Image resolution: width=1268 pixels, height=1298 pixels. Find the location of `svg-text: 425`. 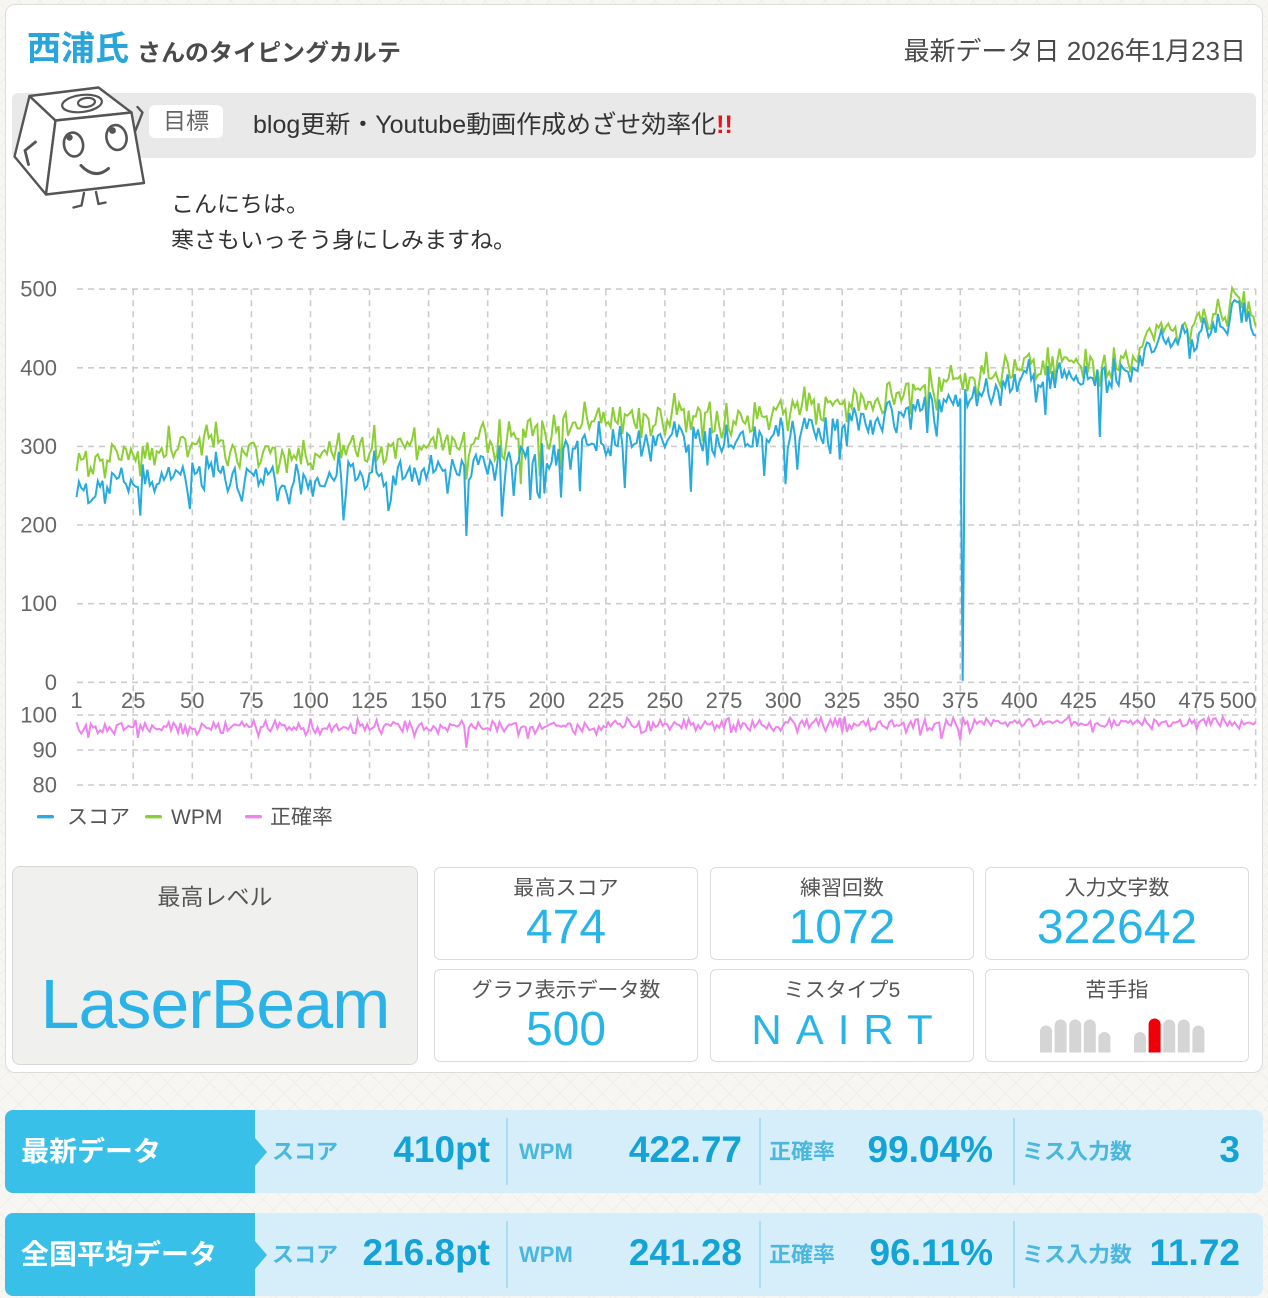

svg-text: 425 is located at coordinates (1078, 700).